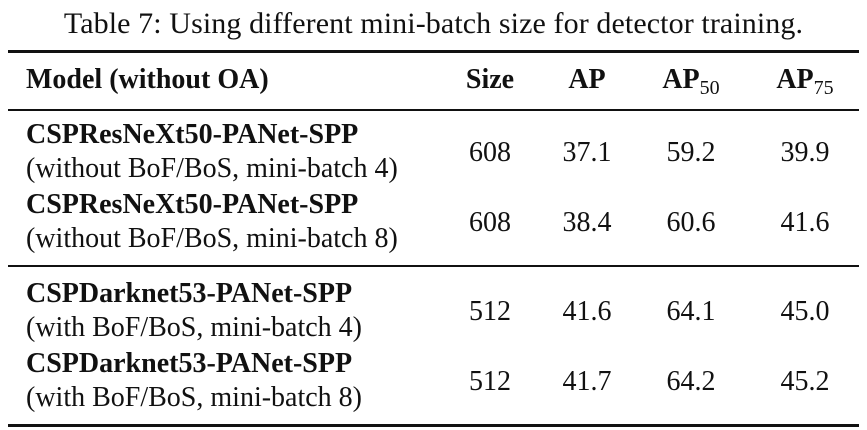  I want to click on cell-ap75: 41.6, so click(805, 222).